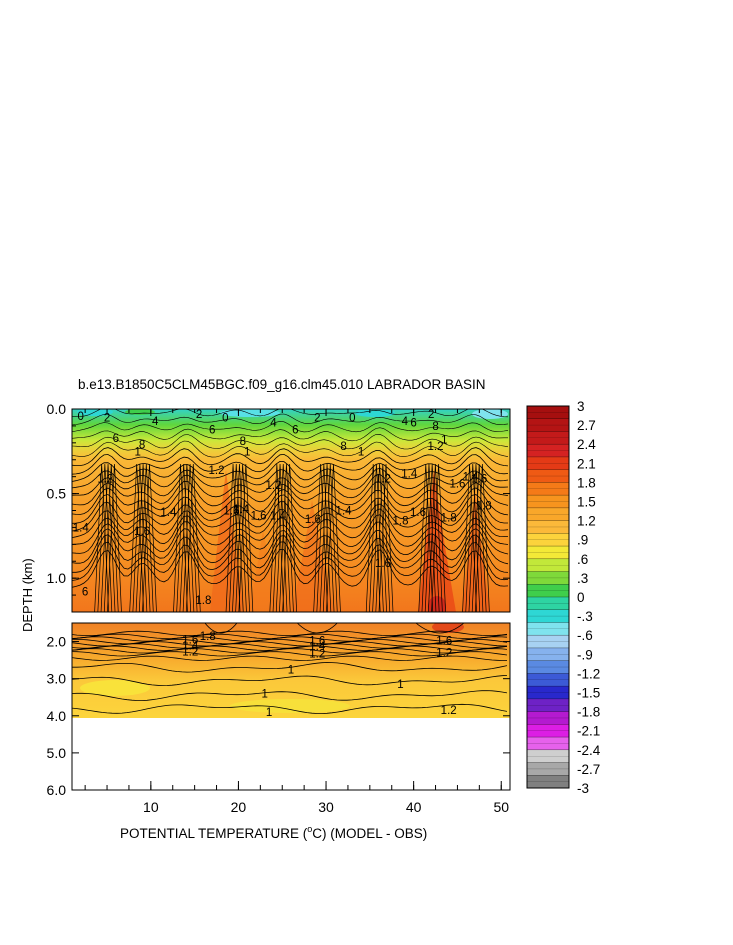 This screenshot has height=945, width=733. Describe the element at coordinates (586, 444) in the screenshot. I see `colorbar-label: 2.4` at that location.